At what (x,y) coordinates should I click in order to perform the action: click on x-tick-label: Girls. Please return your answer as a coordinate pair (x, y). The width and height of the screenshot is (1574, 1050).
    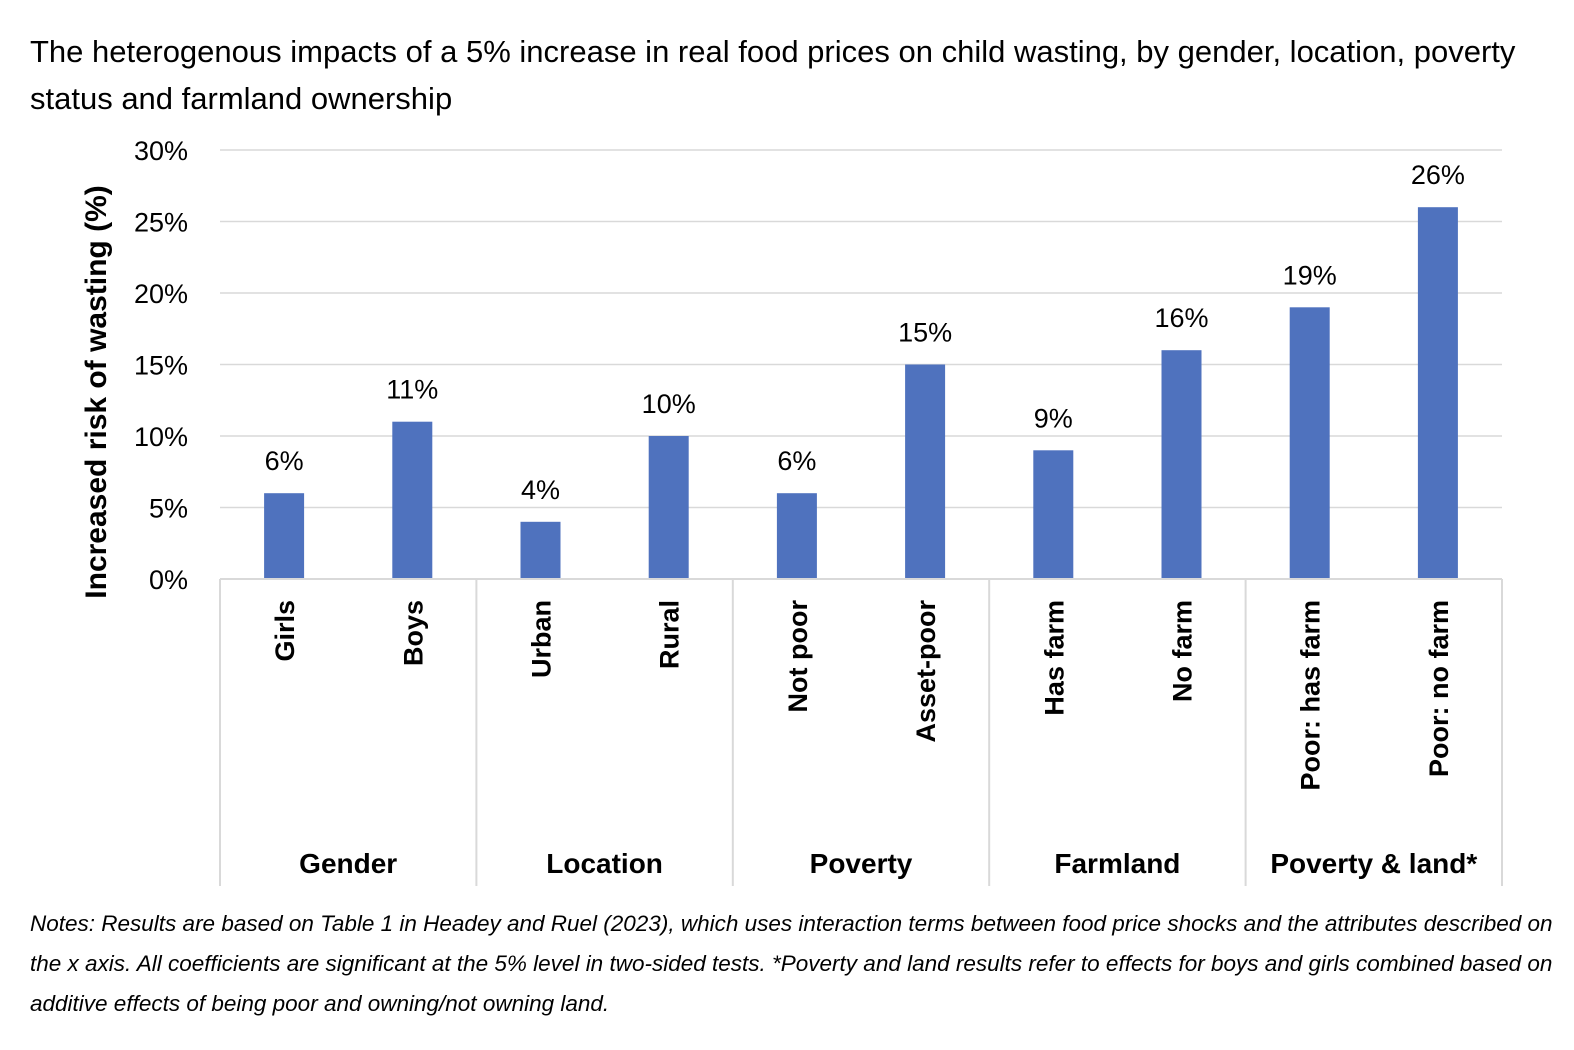
    Looking at the image, I should click on (285, 631).